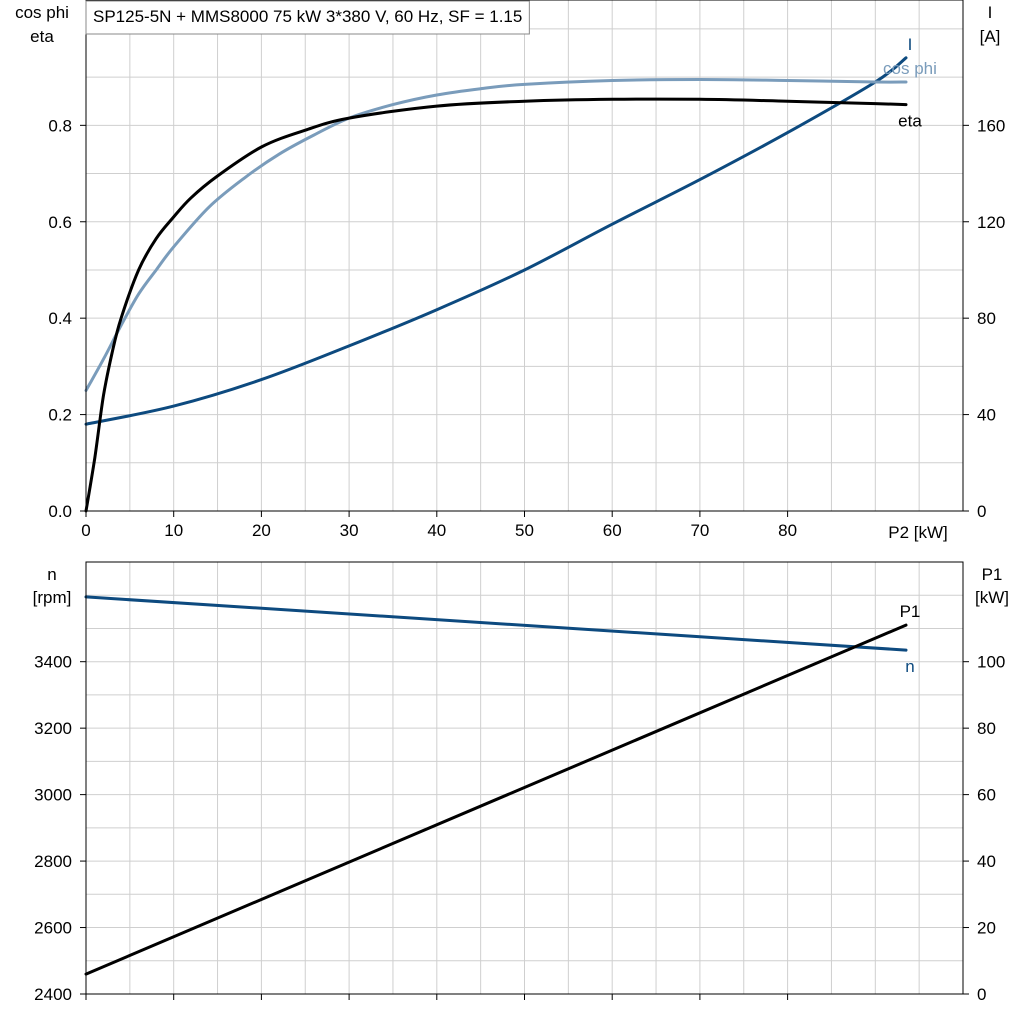  Describe the element at coordinates (991, 222) in the screenshot. I see `top-right-tick-label: 120` at that location.